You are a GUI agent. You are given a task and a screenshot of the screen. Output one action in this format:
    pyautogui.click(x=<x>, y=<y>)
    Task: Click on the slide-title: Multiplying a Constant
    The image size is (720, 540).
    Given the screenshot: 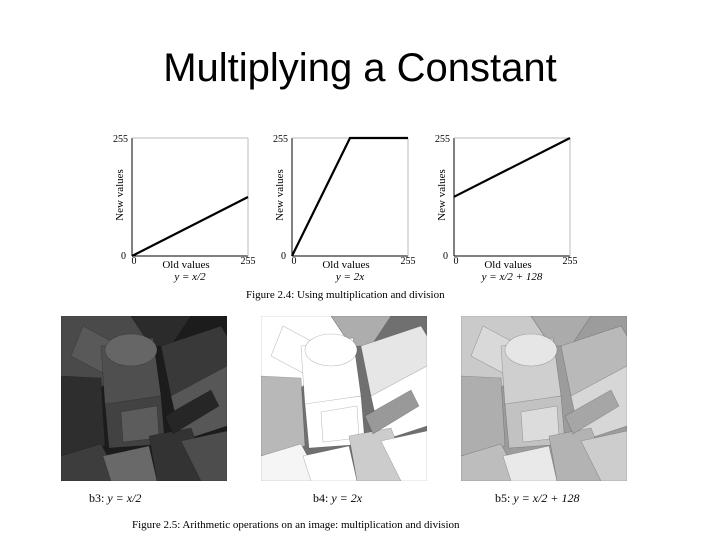 What is the action you would take?
    pyautogui.click(x=360, y=68)
    